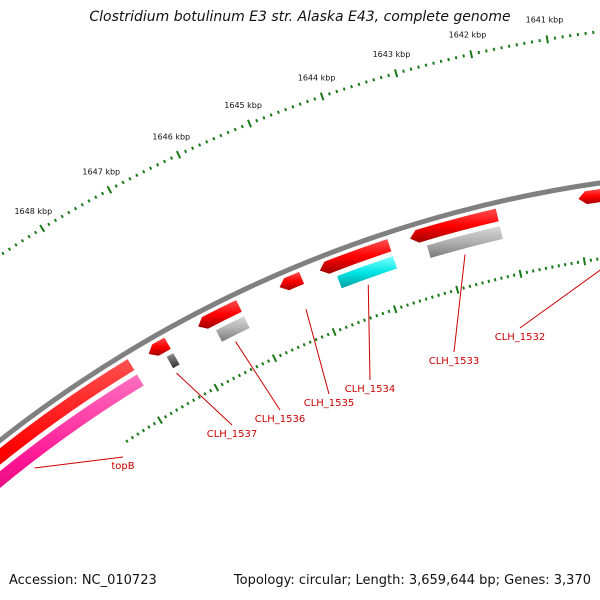  Describe the element at coordinates (280, 419) in the screenshot. I see `gene-label: CLH_1536` at that location.